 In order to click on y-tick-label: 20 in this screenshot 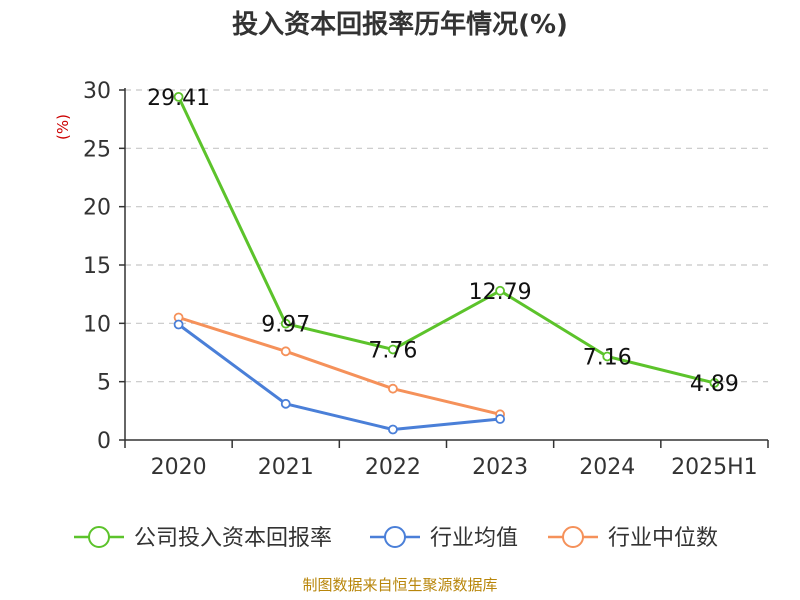, I will do `click(97, 208)`.